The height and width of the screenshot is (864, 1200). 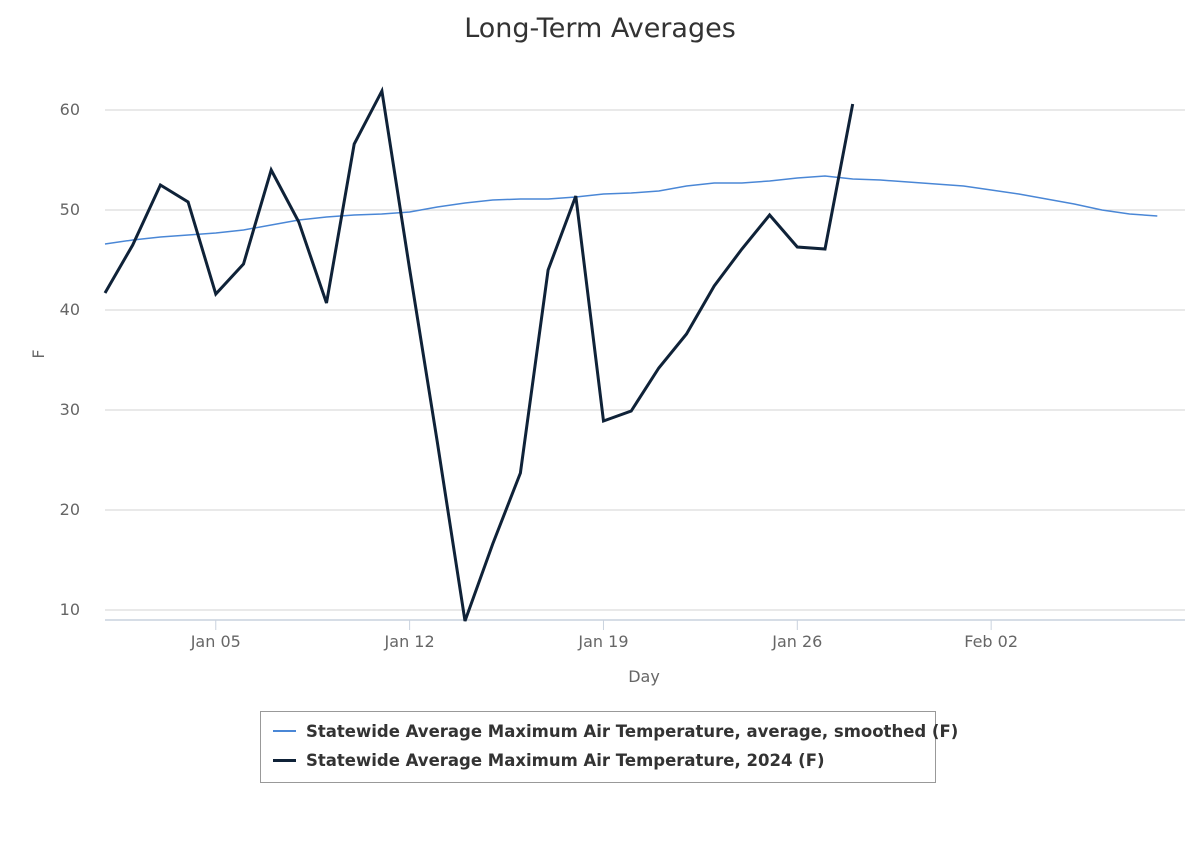 What do you see at coordinates (796, 641) in the screenshot?
I see `x-tick-label: Jan 26` at bounding box center [796, 641].